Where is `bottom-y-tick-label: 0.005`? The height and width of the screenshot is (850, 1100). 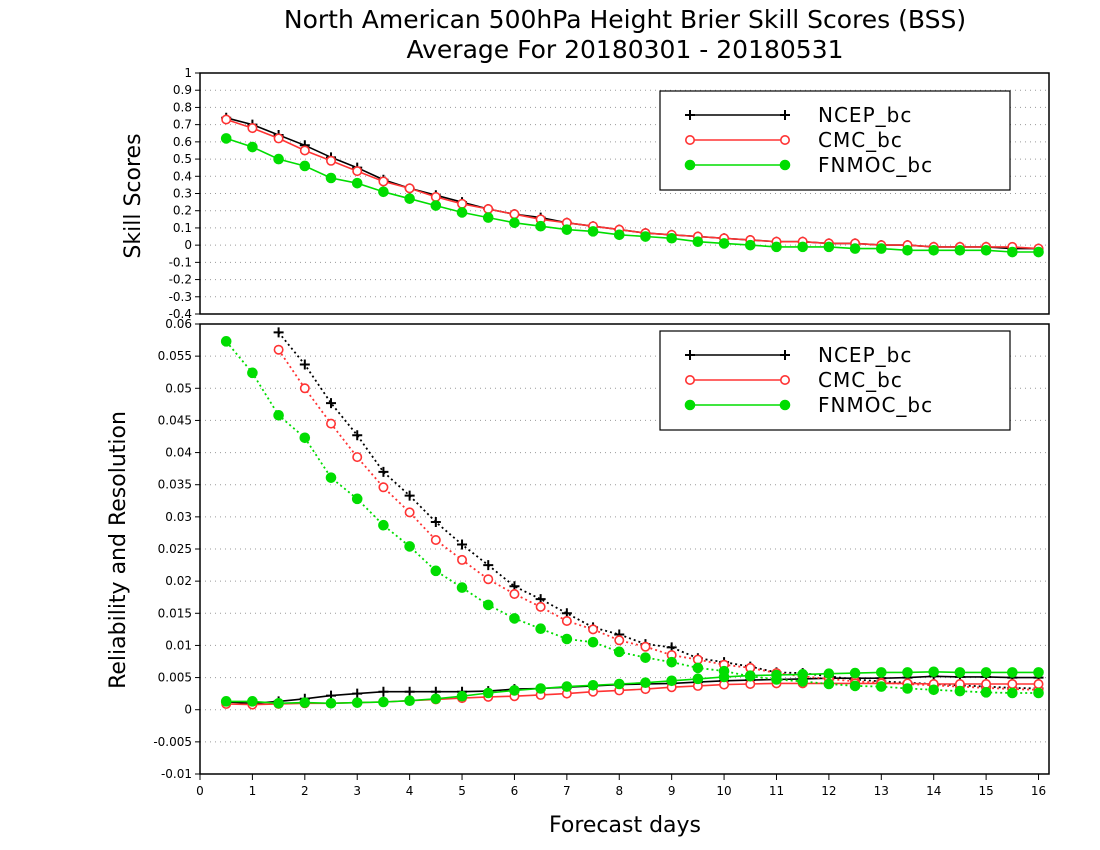 bottom-y-tick-label: 0.005 is located at coordinates (175, 678).